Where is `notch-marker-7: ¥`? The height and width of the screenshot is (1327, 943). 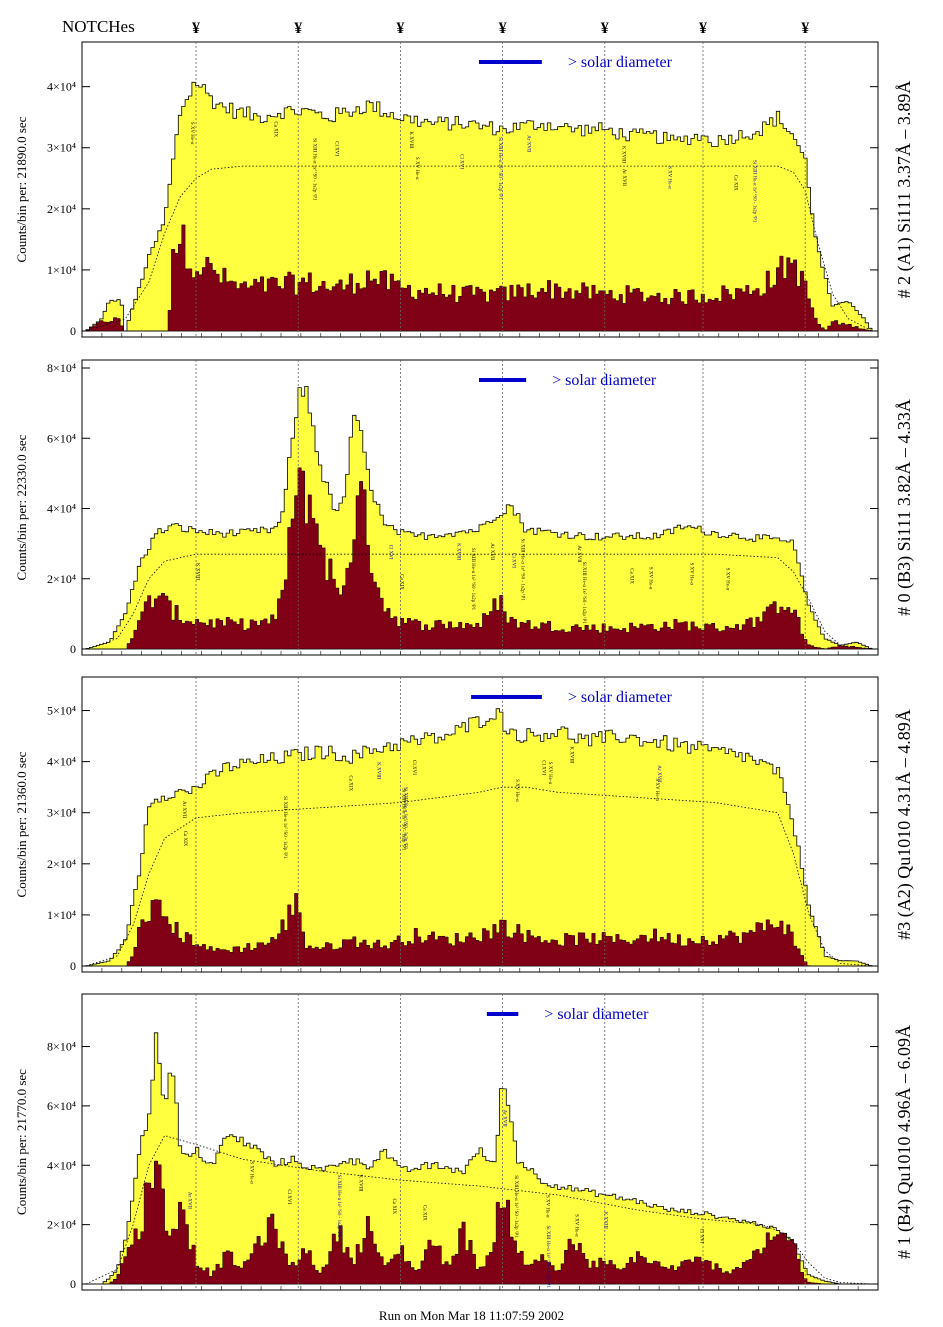 notch-marker-7: ¥ is located at coordinates (805, 28).